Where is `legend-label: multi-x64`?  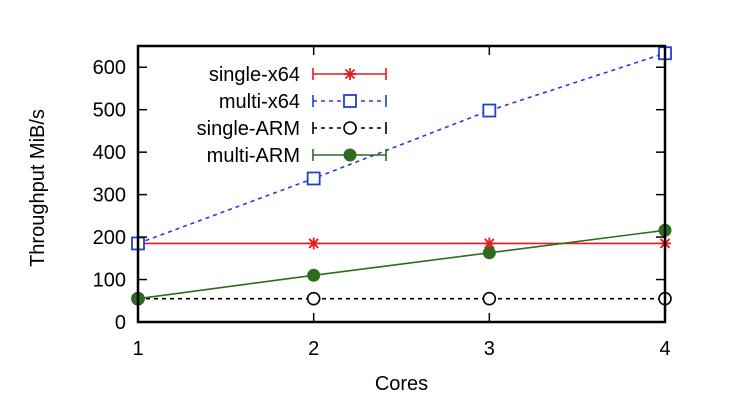 legend-label: multi-x64 is located at coordinates (259, 102).